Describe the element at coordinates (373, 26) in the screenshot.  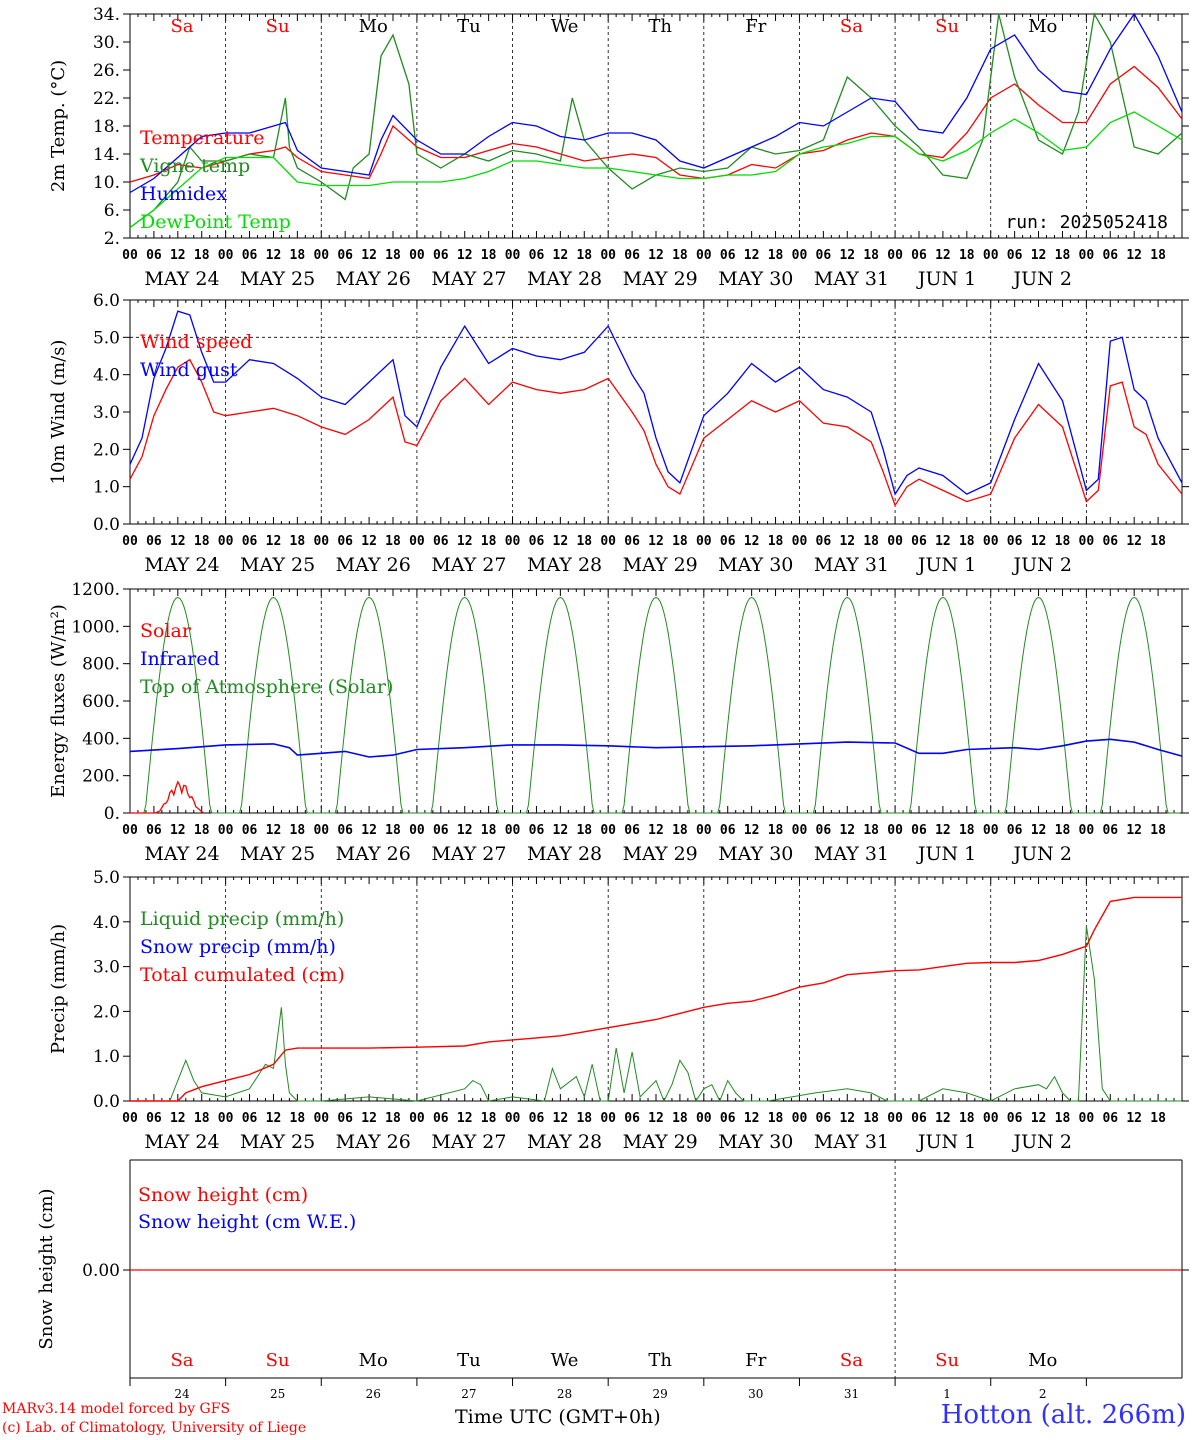
I see `weekday-label: Mo` at that location.